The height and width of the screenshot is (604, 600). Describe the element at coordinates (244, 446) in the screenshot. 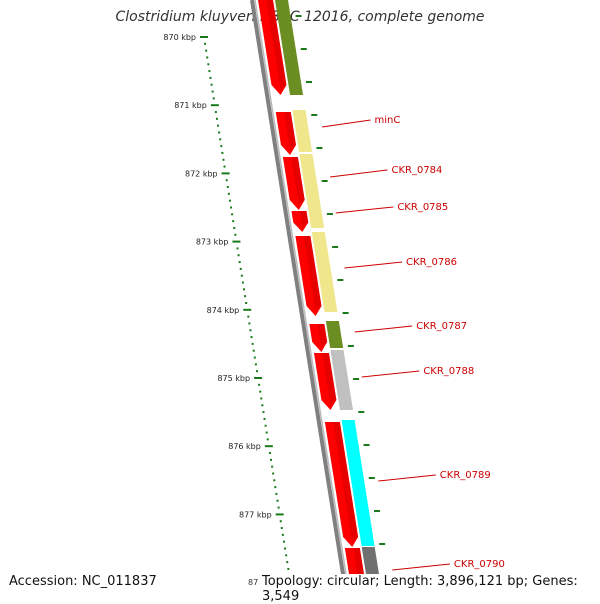

I see `scale-tick-label: 876 kbp` at that location.